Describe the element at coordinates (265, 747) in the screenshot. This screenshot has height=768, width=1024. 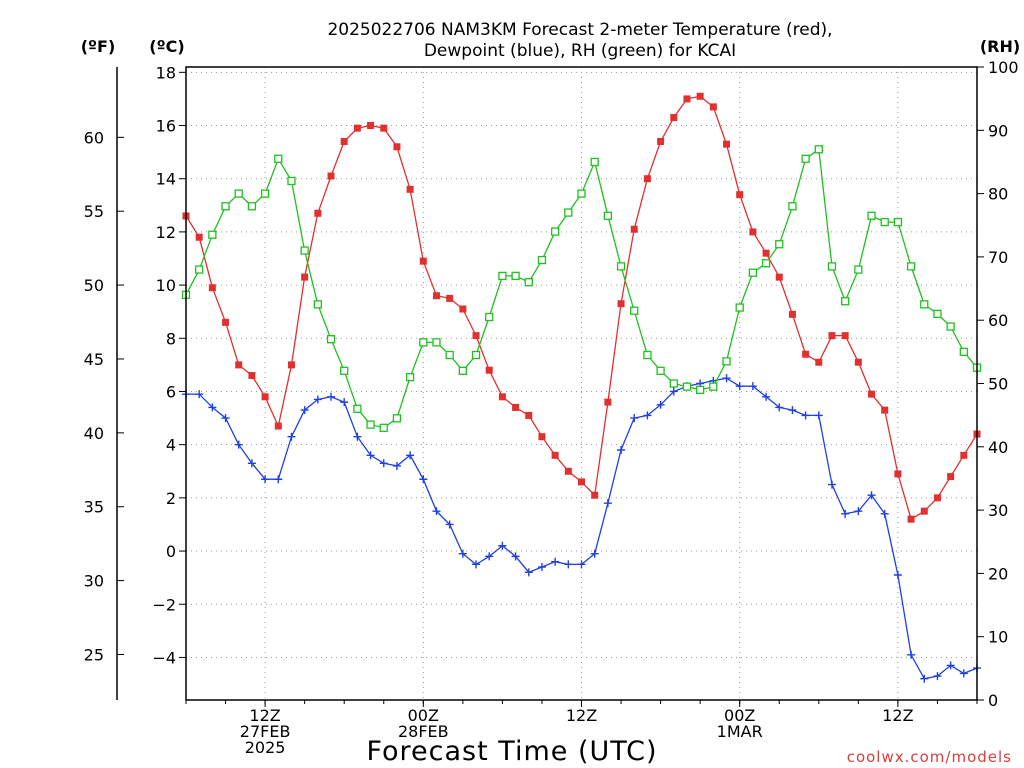
I see `x-tick-label: 2025` at that location.